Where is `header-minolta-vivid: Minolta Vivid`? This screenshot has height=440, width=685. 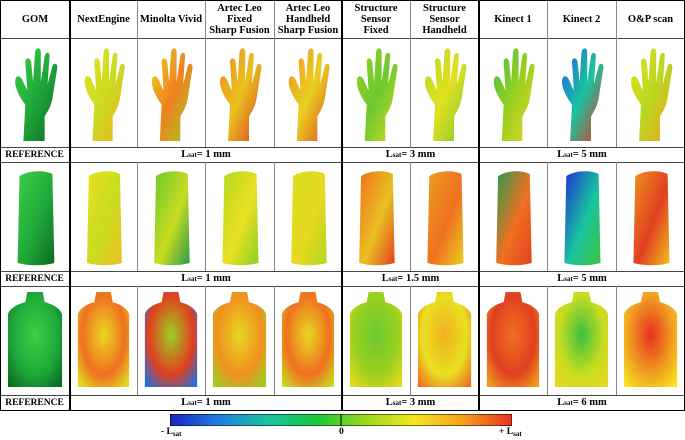
header-minolta-vivid: Minolta Vivid is located at coordinates (171, 19).